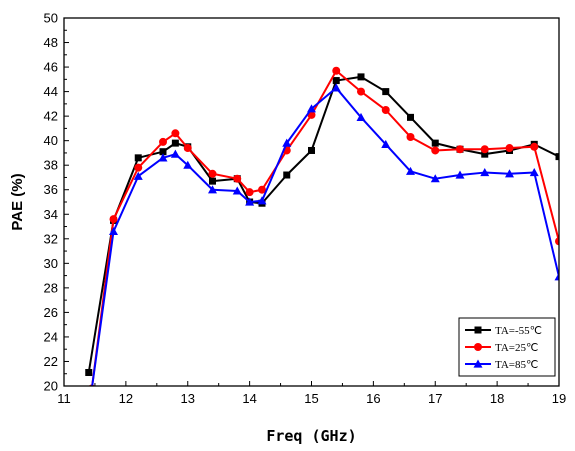  I want to click on legend-entry-label: TA=25℃, so click(516, 348).